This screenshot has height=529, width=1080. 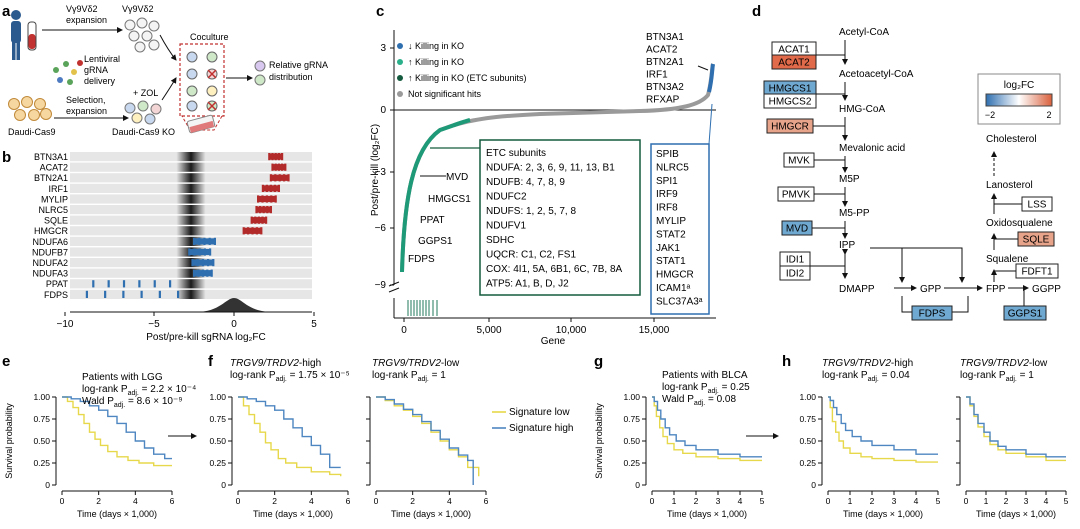 What do you see at coordinates (32, 36) in the screenshot?
I see `blood-tube-icon` at bounding box center [32, 36].